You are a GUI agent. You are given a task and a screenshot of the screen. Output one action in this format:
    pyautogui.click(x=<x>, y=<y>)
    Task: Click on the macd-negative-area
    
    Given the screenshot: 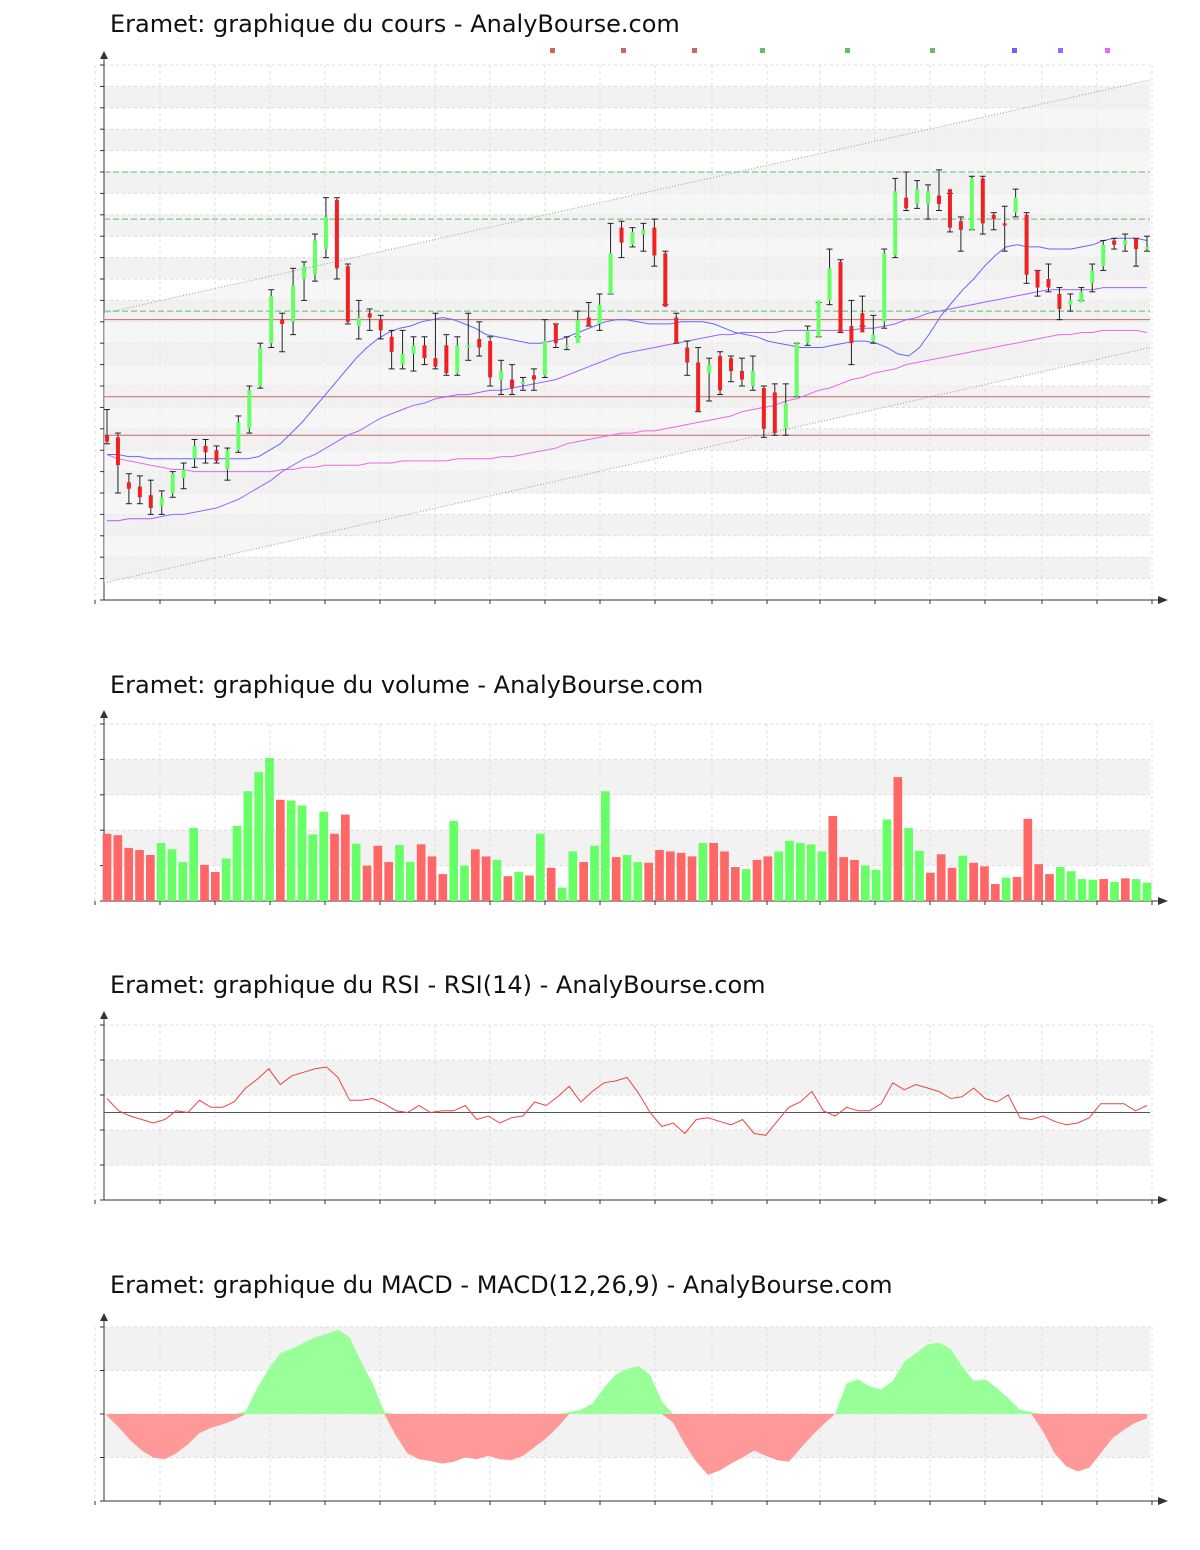 What is the action you would take?
    pyautogui.click(x=627, y=1444)
    